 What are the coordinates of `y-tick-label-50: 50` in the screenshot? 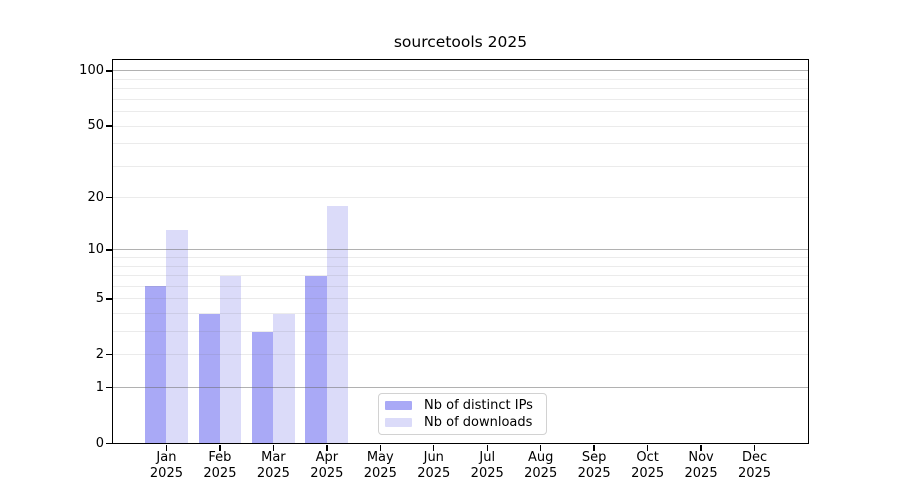 It's located at (95, 126).